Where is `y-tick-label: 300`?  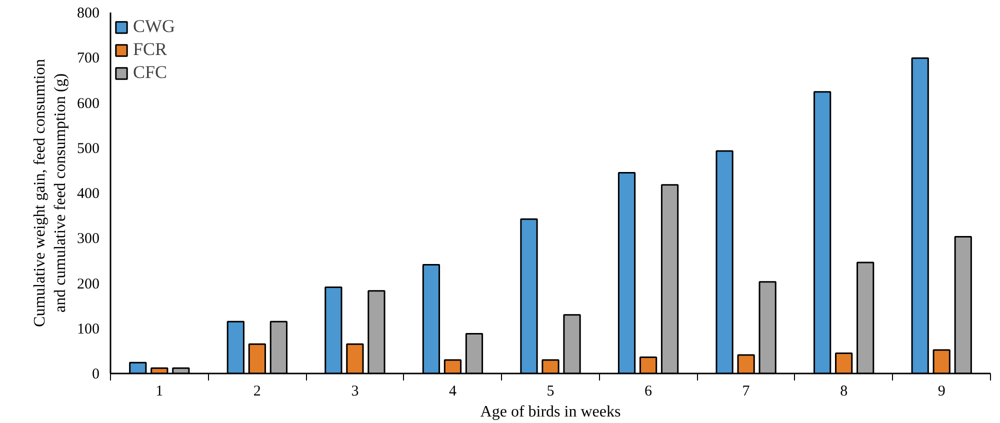 y-tick-label: 300 is located at coordinates (88, 239).